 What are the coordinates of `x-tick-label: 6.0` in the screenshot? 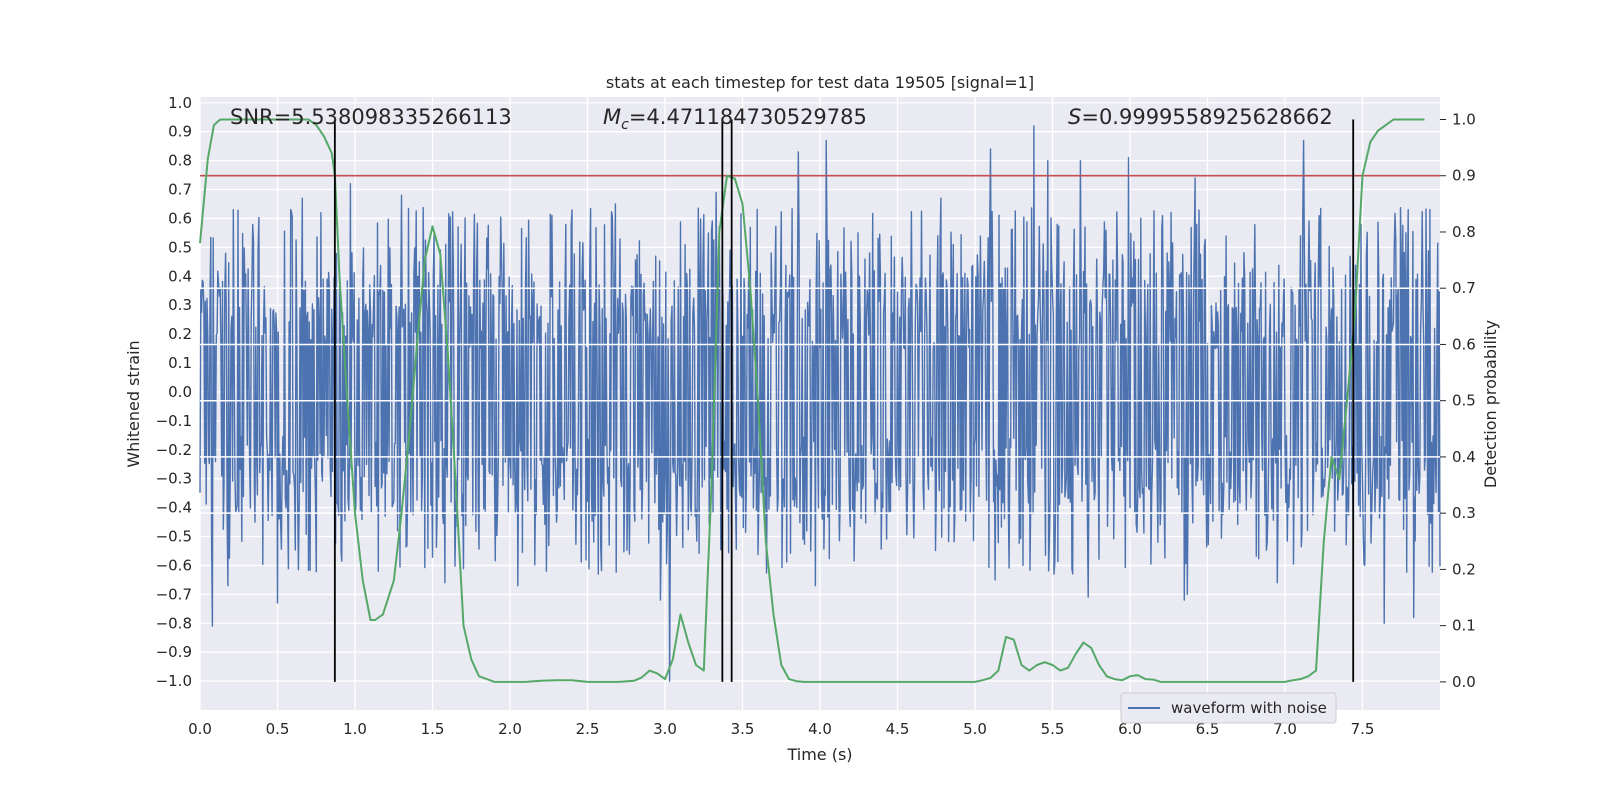 It's located at (1130, 729).